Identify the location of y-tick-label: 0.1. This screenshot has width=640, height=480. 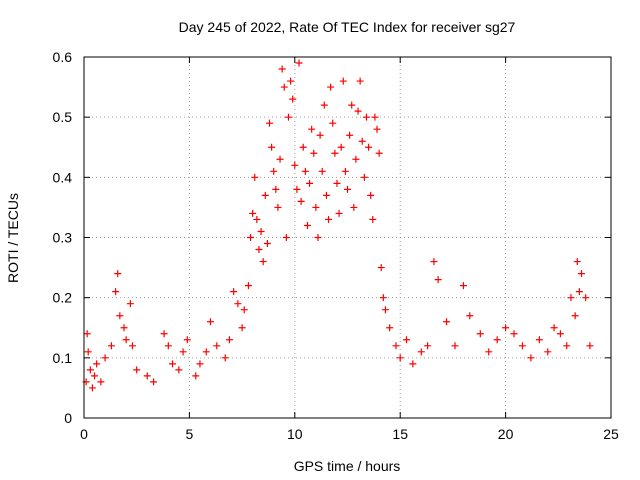
(63, 358).